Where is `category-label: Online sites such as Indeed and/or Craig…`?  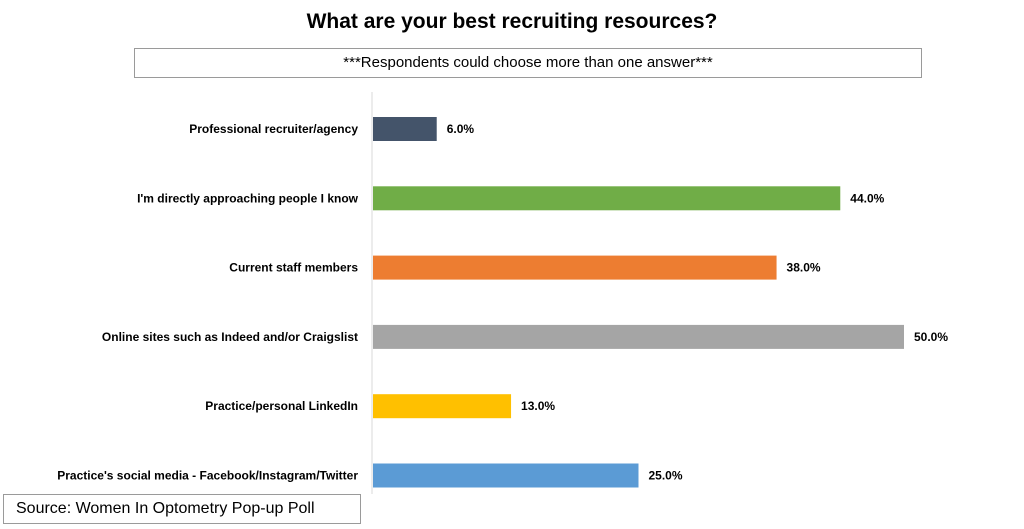
category-label: Online sites such as Indeed and/or Craig… is located at coordinates (230, 337).